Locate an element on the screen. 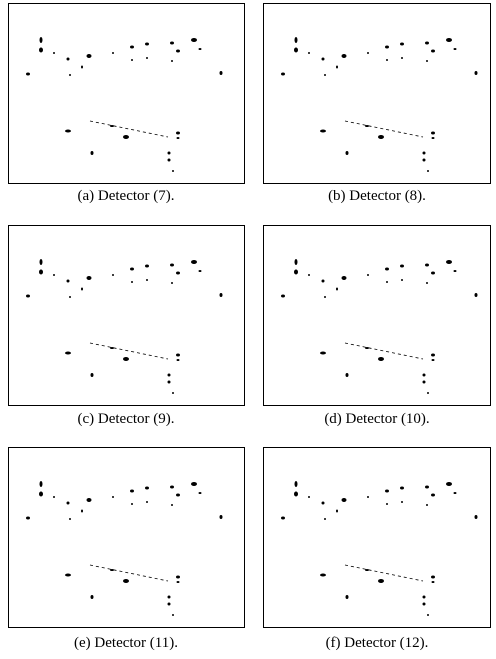 The image size is (496, 659). panel: (c) Detector (9). is located at coordinates (126, 326).